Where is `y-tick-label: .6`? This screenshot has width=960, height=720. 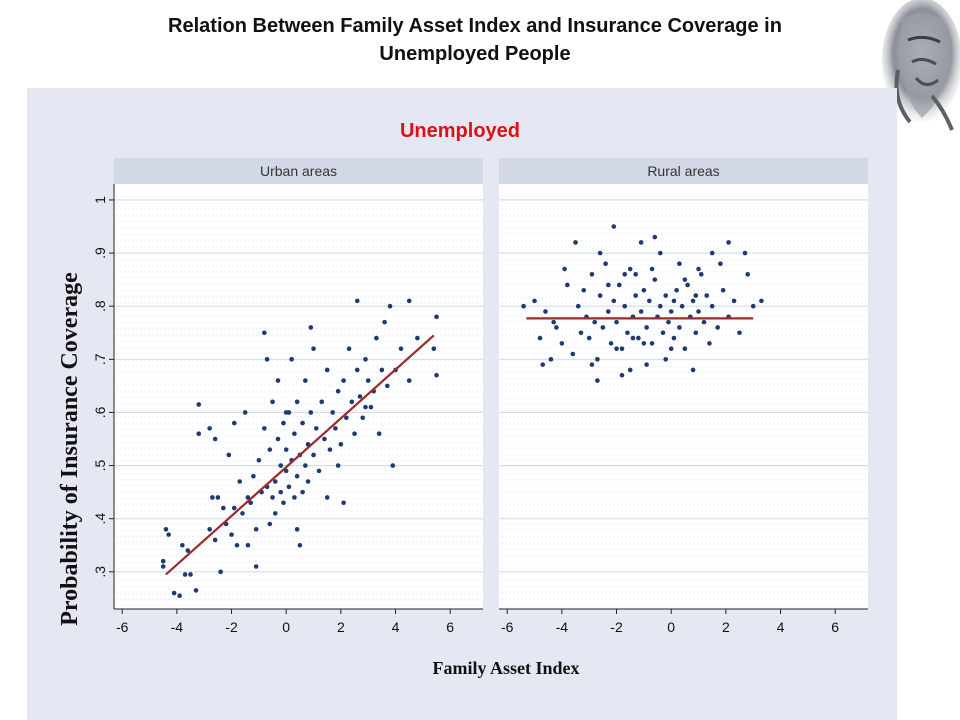
y-tick-label: .6 is located at coordinates (100, 412).